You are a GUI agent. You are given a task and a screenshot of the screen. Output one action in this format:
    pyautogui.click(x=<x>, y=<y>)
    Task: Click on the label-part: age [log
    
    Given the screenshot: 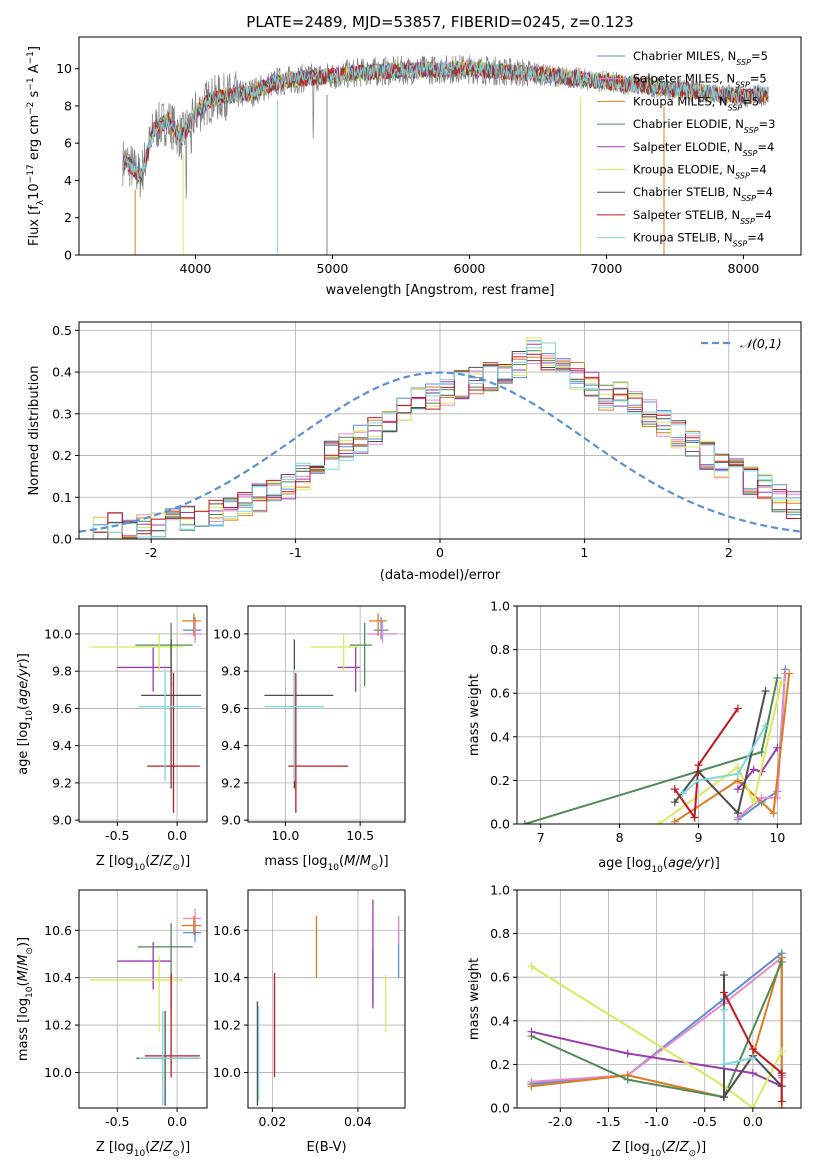 What is the action you would take?
    pyautogui.click(x=23, y=748)
    